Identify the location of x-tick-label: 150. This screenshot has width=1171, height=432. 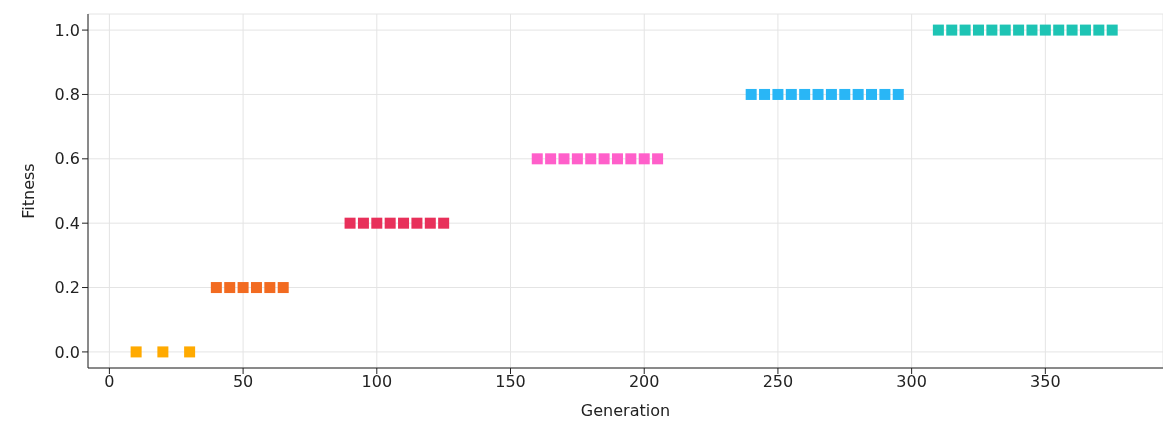
(510, 382).